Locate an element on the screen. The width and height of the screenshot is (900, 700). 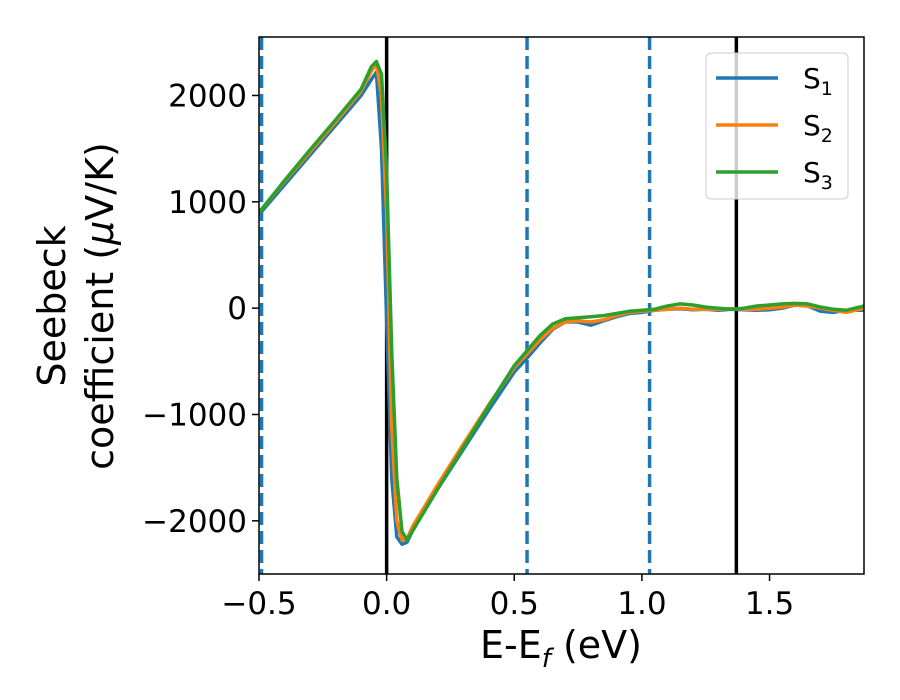
legend: S1 S2 S3 is located at coordinates (777, 126).